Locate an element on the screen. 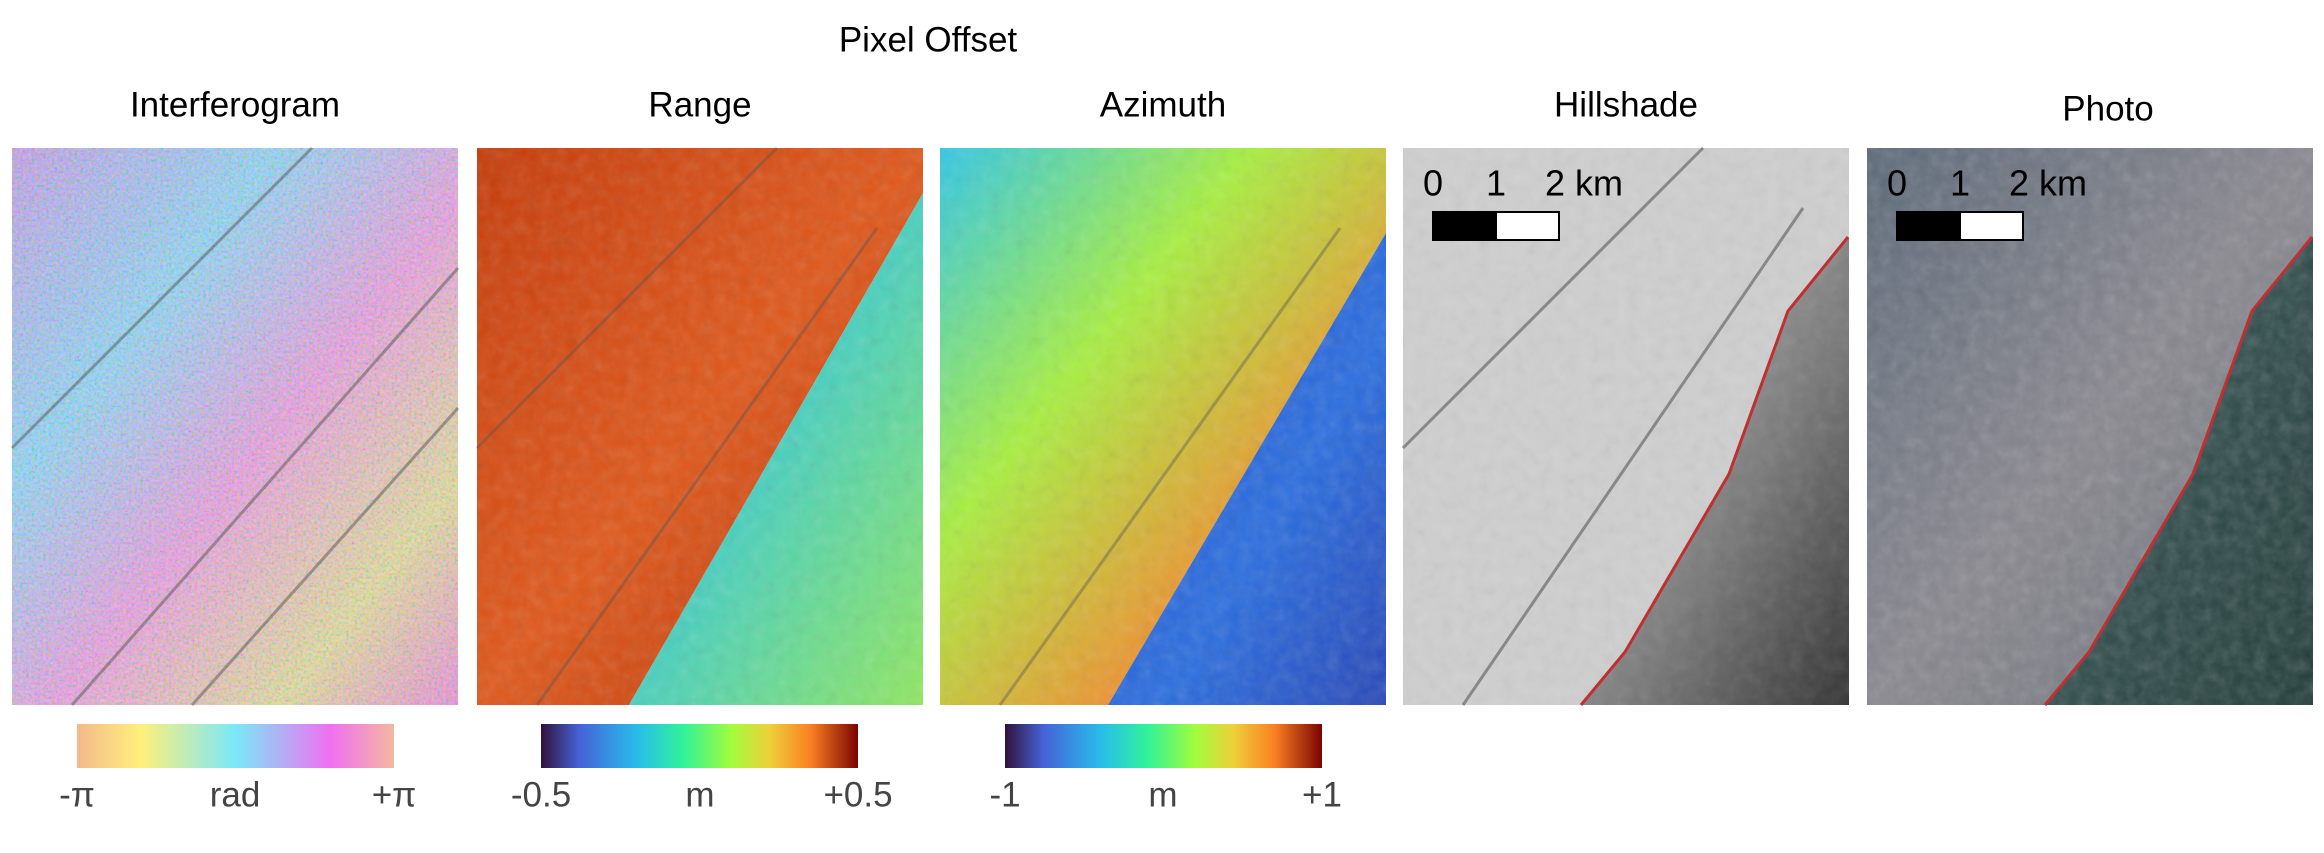 Image resolution: width=2324 pixels, height=853 pixels. colorbar-min: -1 is located at coordinates (1004, 794).